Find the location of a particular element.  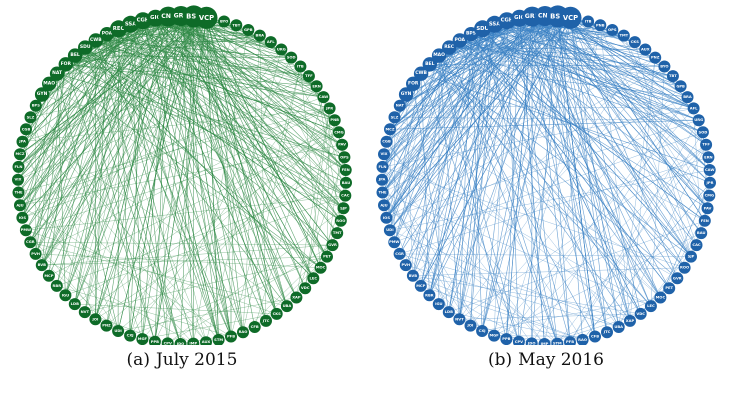

airport-node-label: UDI is located at coordinates (390, 230).